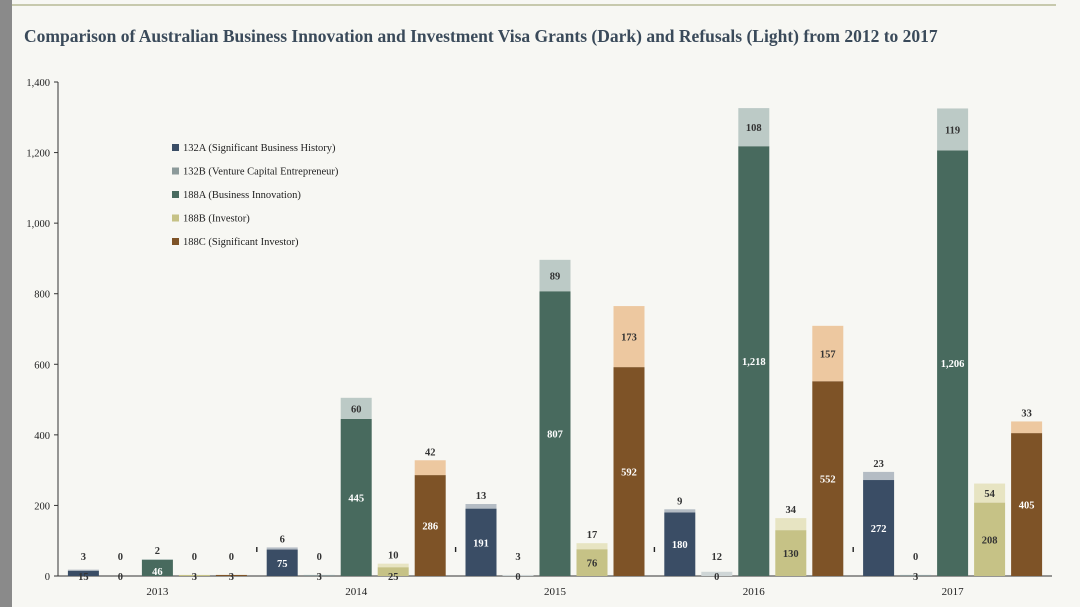  I want to click on y-tick-label: 800, so click(42, 295).